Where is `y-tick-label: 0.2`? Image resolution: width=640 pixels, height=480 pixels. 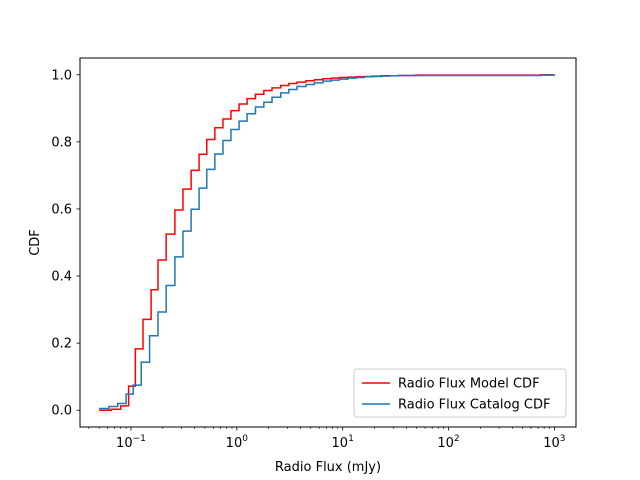 y-tick-label: 0.2 is located at coordinates (61, 344).